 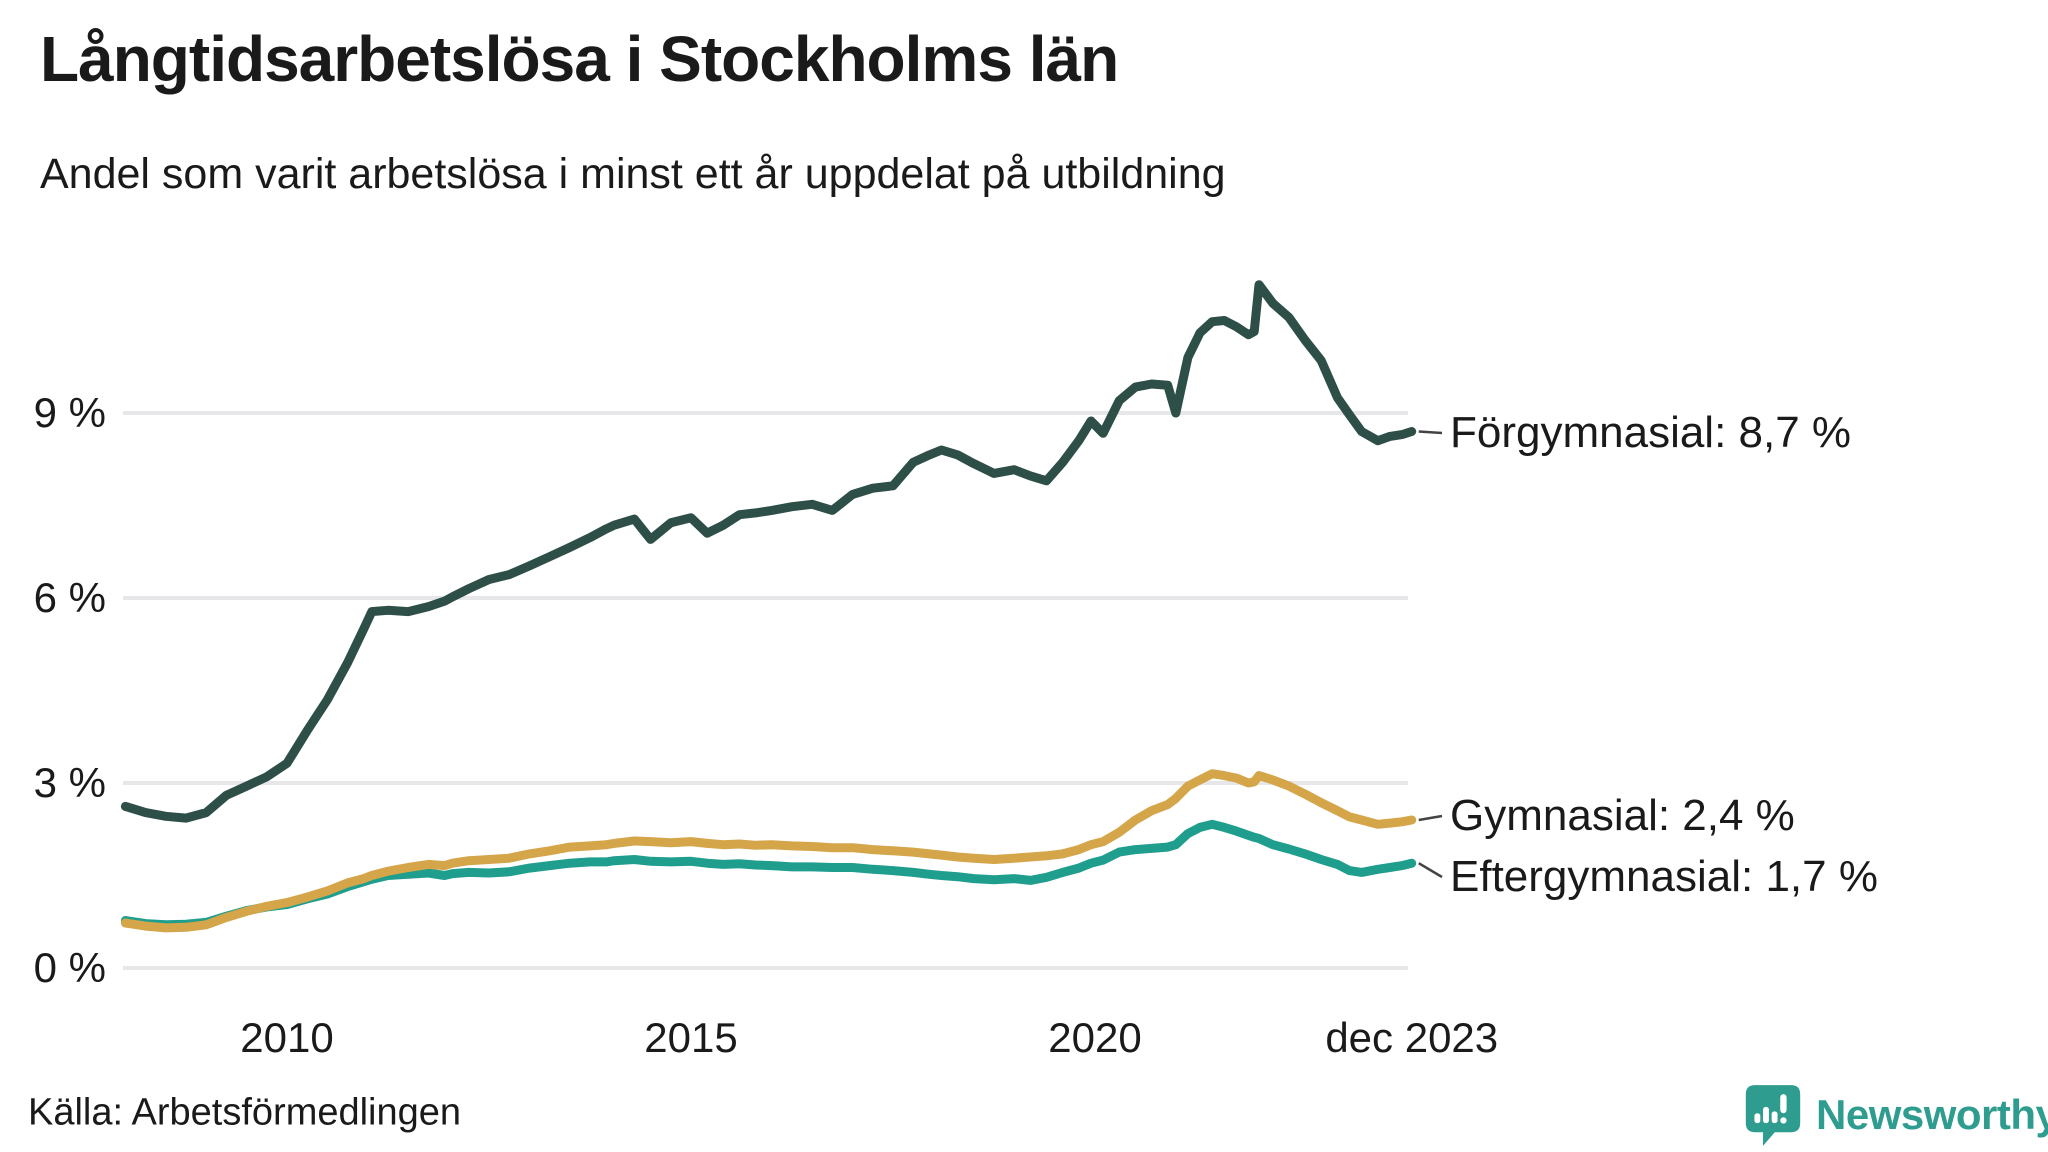 What do you see at coordinates (1430, 432) in the screenshot?
I see `label-connector-forgymnasial` at bounding box center [1430, 432].